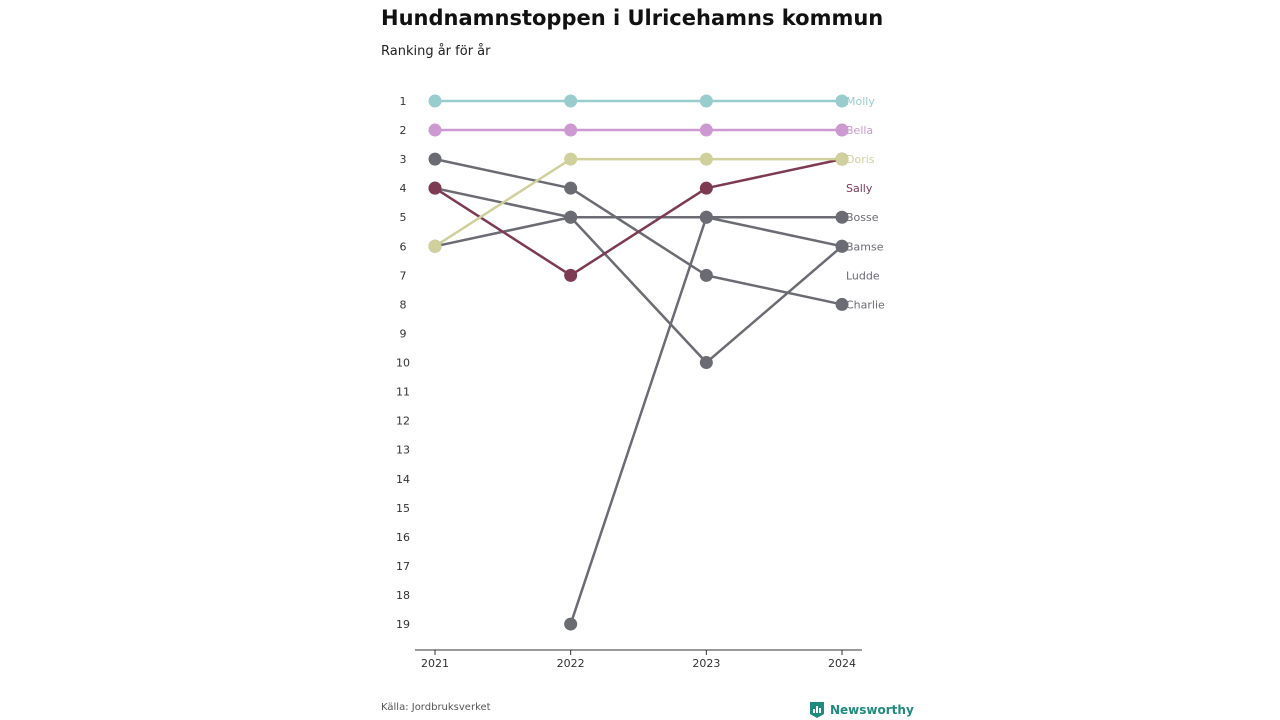  I want to click on brand-name: Newsworthy, so click(872, 710).